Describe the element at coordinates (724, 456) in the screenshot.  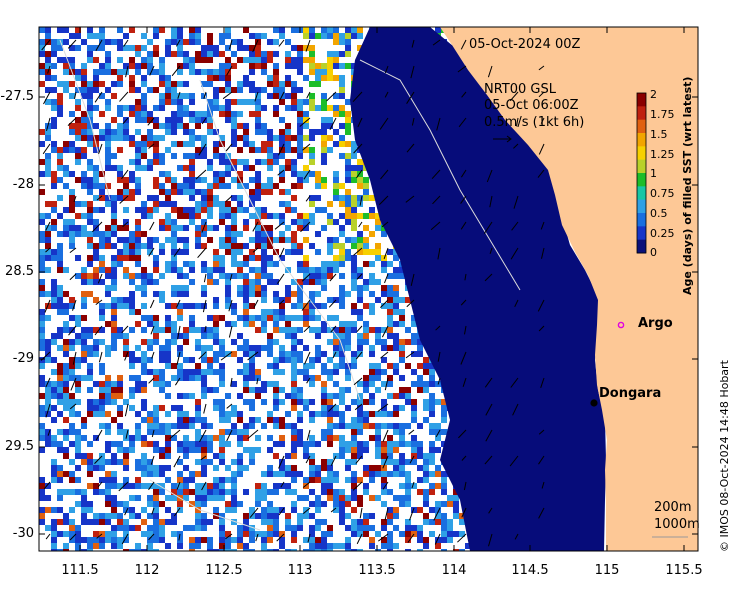
I see `imos-credit: © IMOS 08-Oct-2024 14:48 Hobart` at that location.